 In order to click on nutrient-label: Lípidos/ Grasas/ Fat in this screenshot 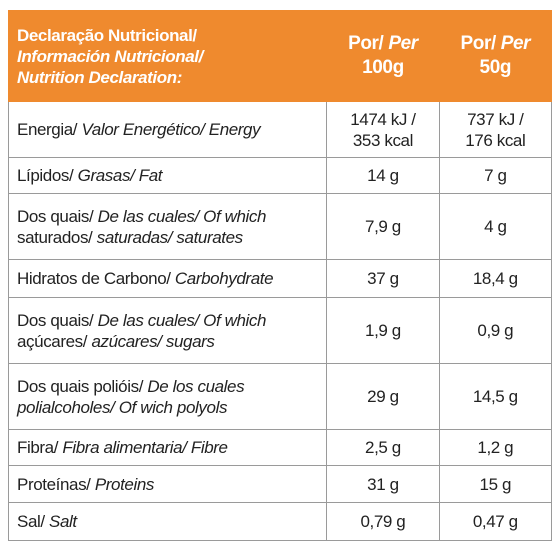, I will do `click(167, 175)`.